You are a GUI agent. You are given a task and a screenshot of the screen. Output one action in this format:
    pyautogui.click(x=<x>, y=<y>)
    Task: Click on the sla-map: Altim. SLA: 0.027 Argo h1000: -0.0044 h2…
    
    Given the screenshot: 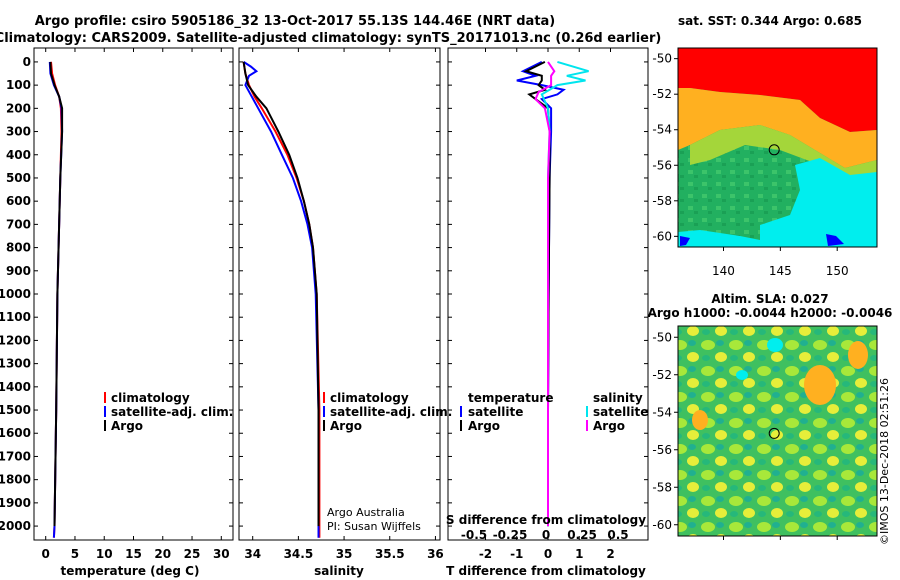 What is the action you would take?
    pyautogui.click(x=770, y=436)
    